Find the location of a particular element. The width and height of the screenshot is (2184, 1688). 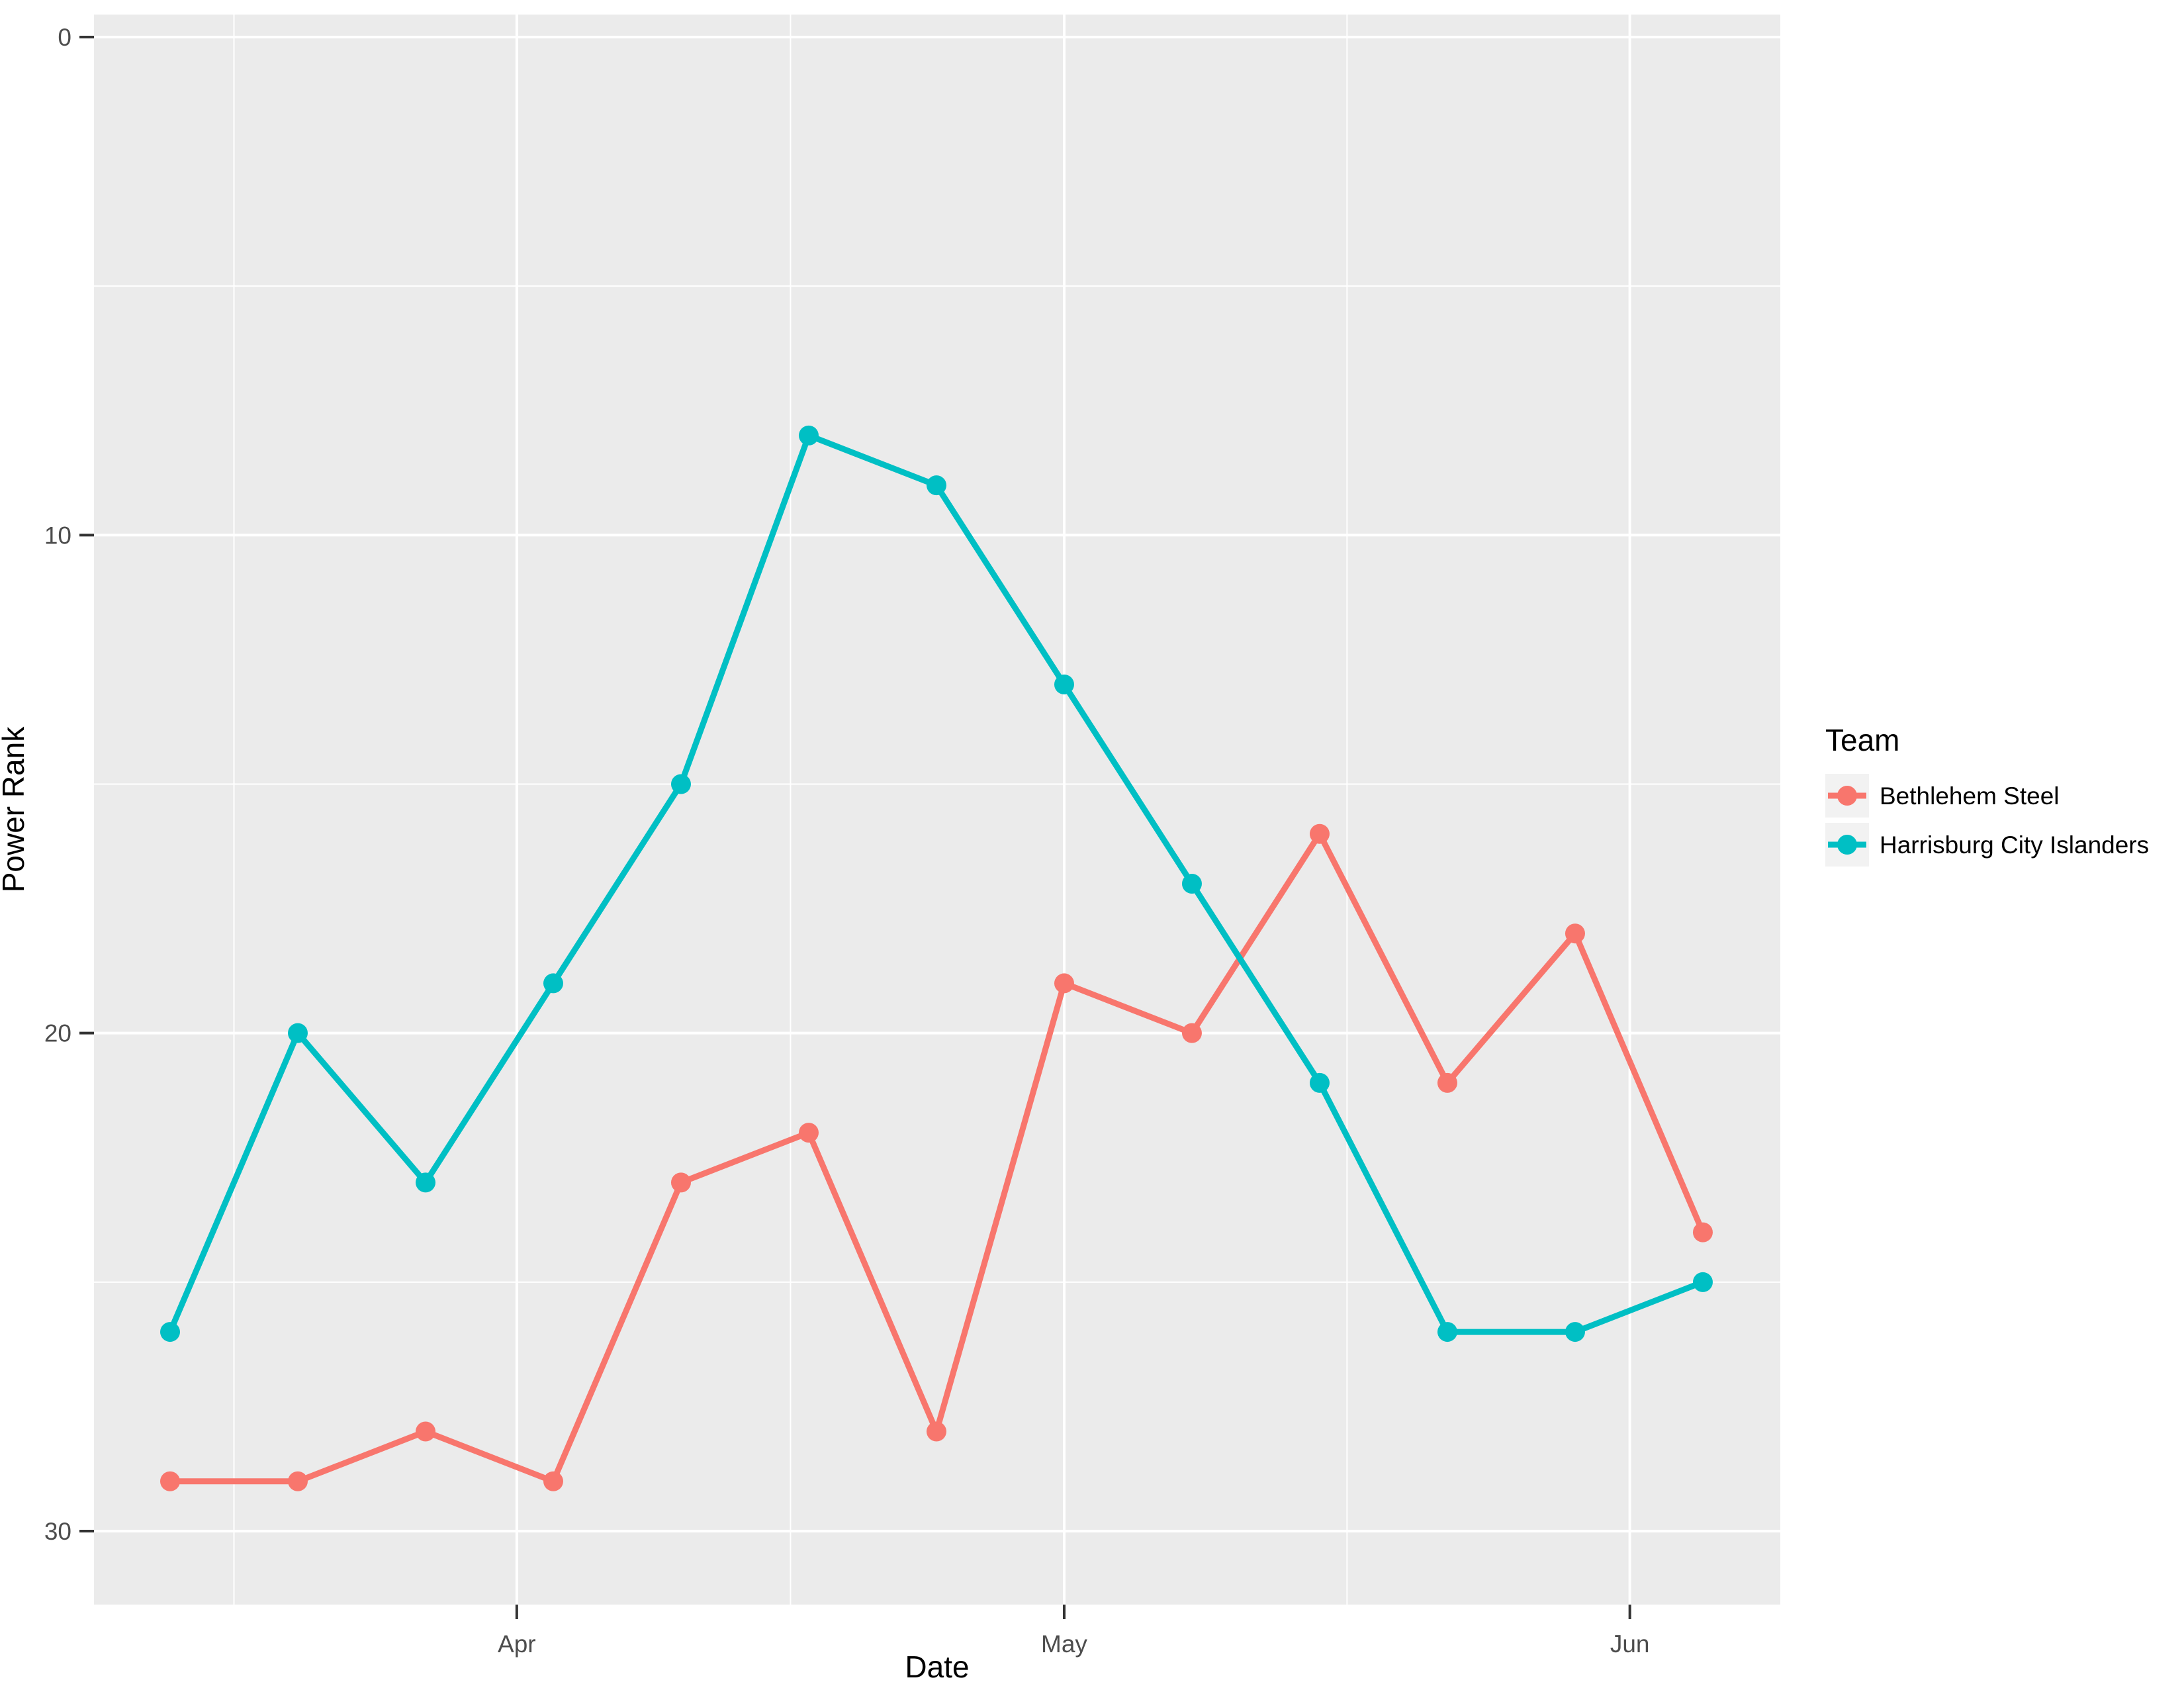

y-tick-label: 30 is located at coordinates (57, 1531).